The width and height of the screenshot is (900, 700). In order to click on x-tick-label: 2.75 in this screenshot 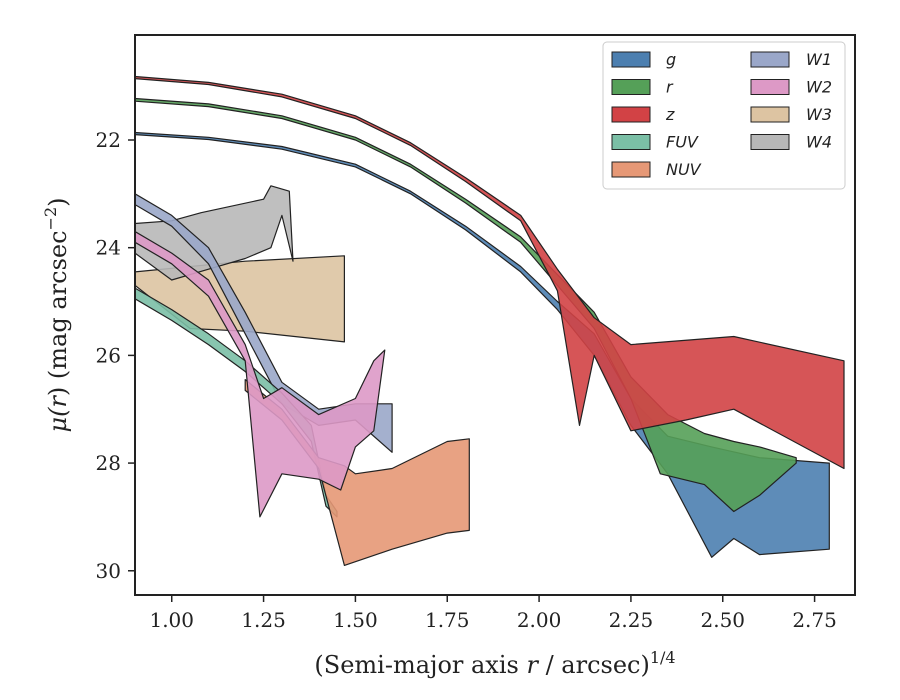, I will do `click(814, 620)`.